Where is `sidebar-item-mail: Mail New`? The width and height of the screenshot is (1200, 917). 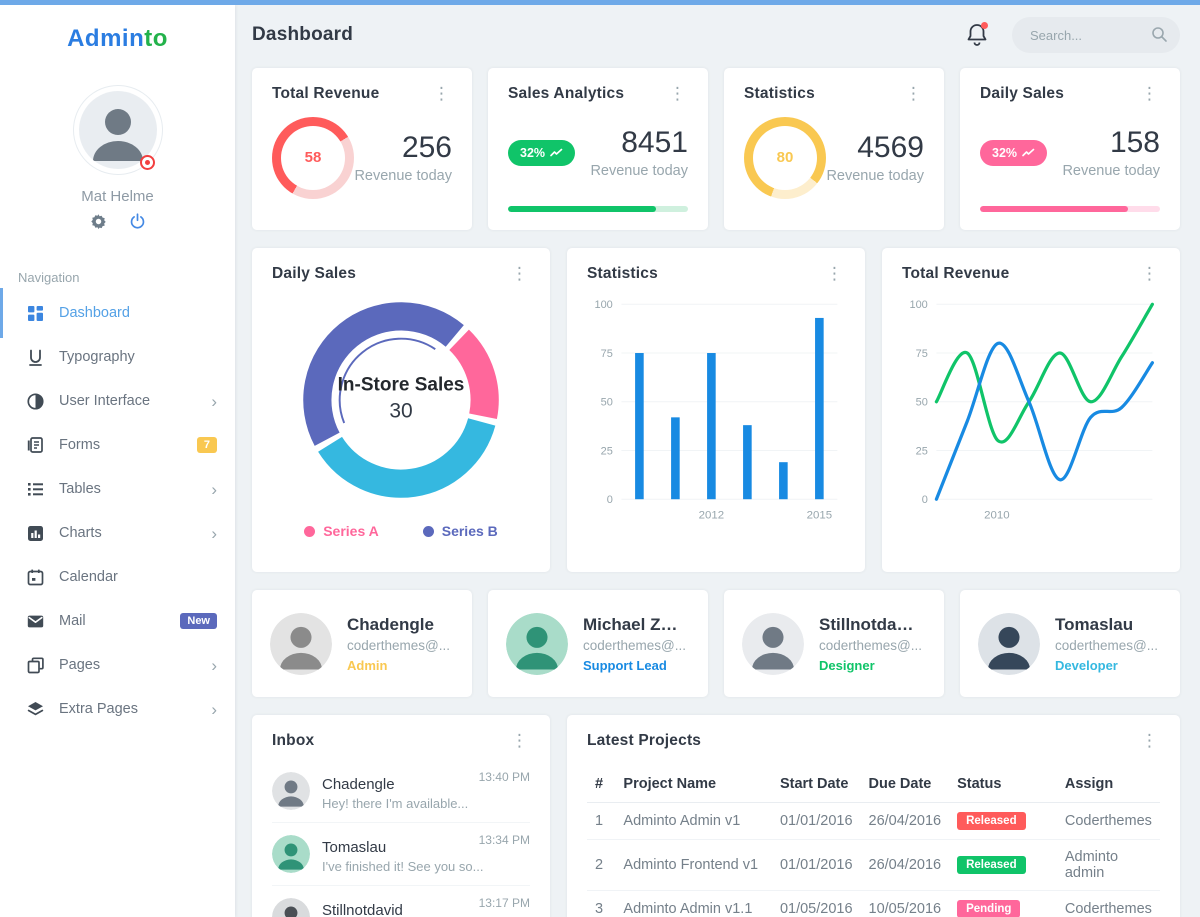
sidebar-item-mail: Mail New is located at coordinates (117, 621).